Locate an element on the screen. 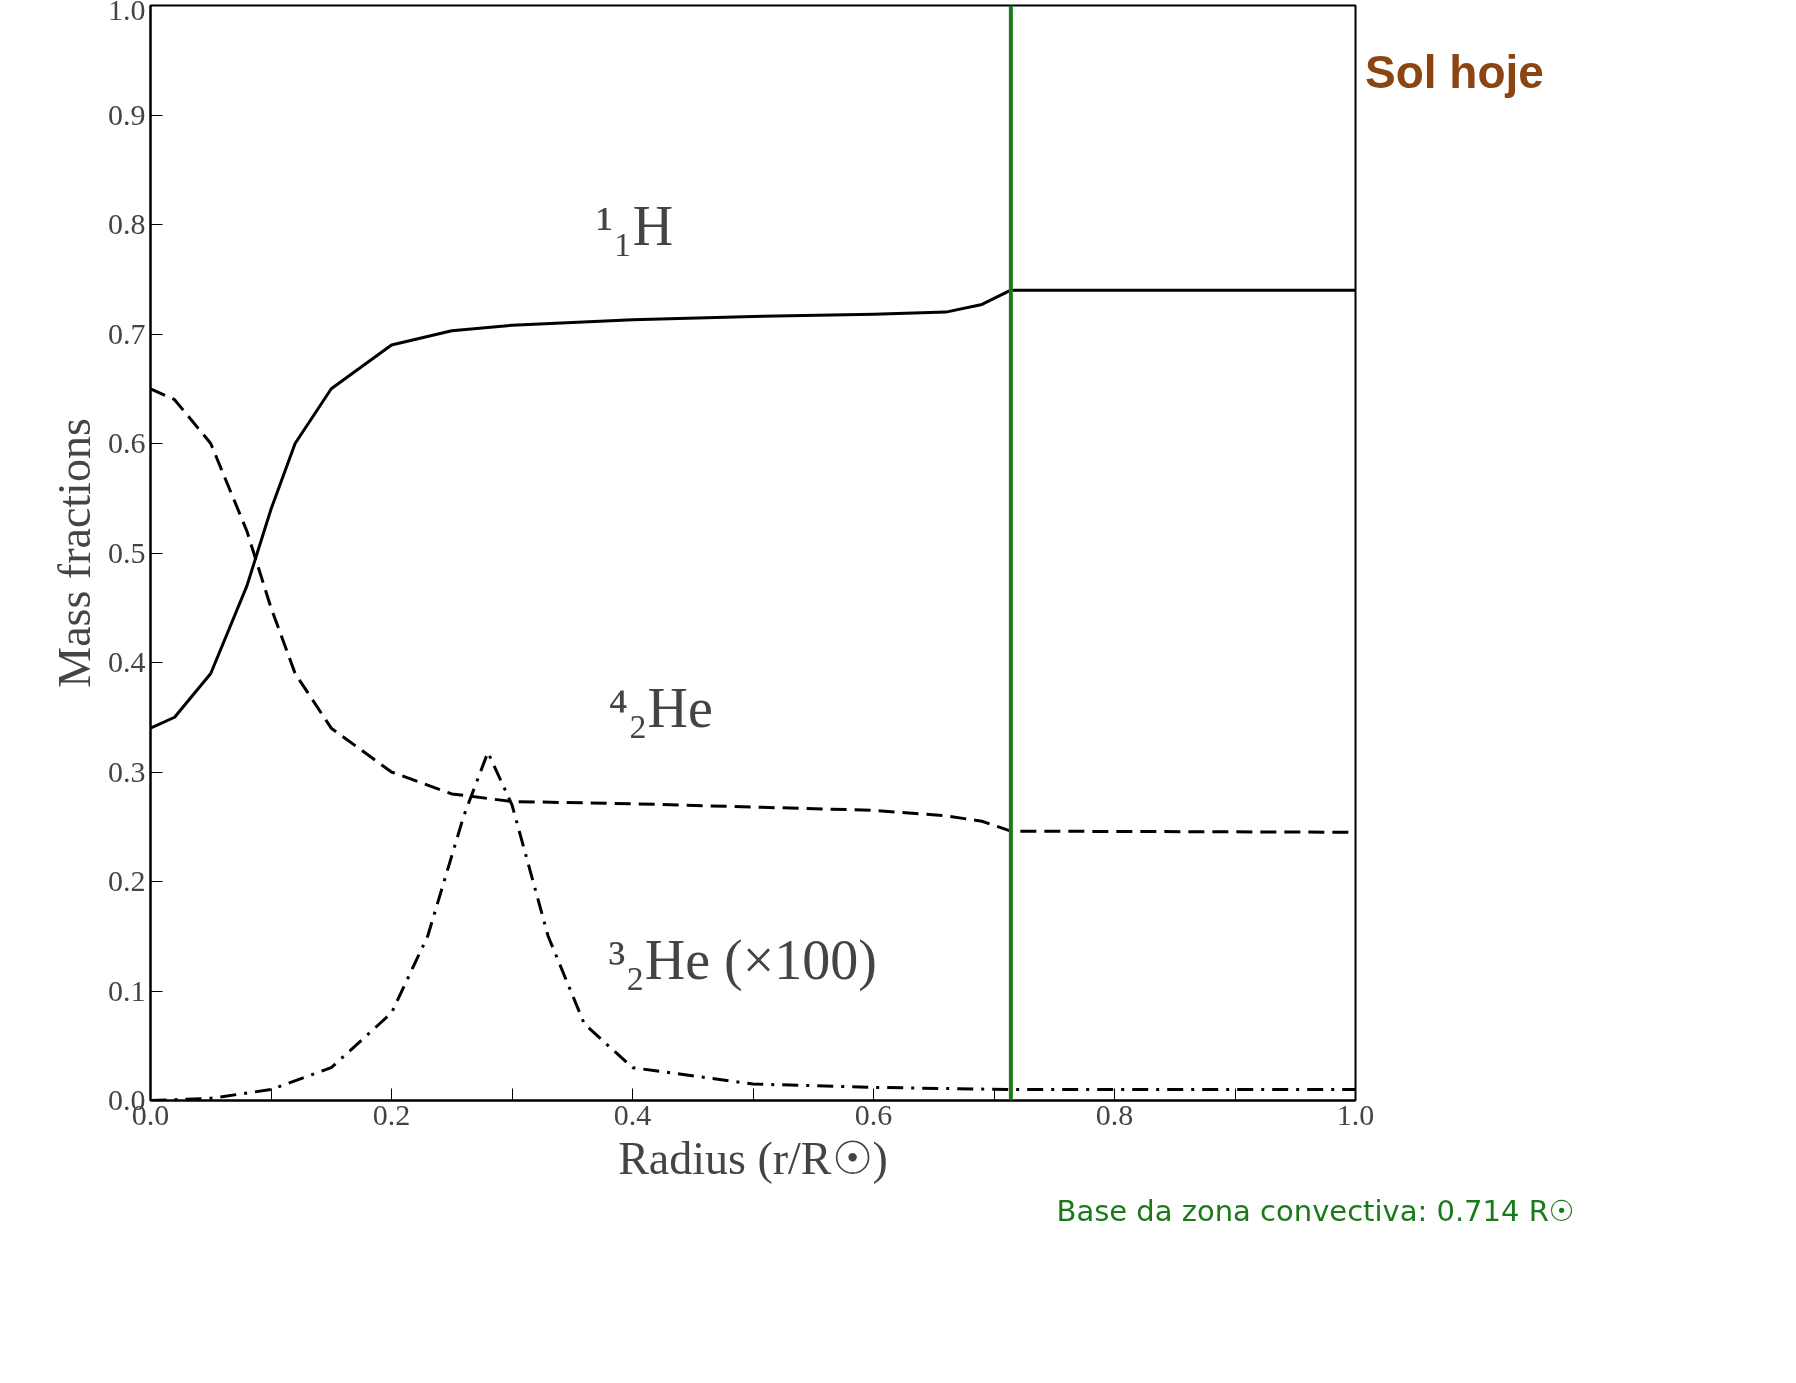 This screenshot has height=1383, width=1796. annotation: ³₂He (×100) is located at coordinates (742, 960).